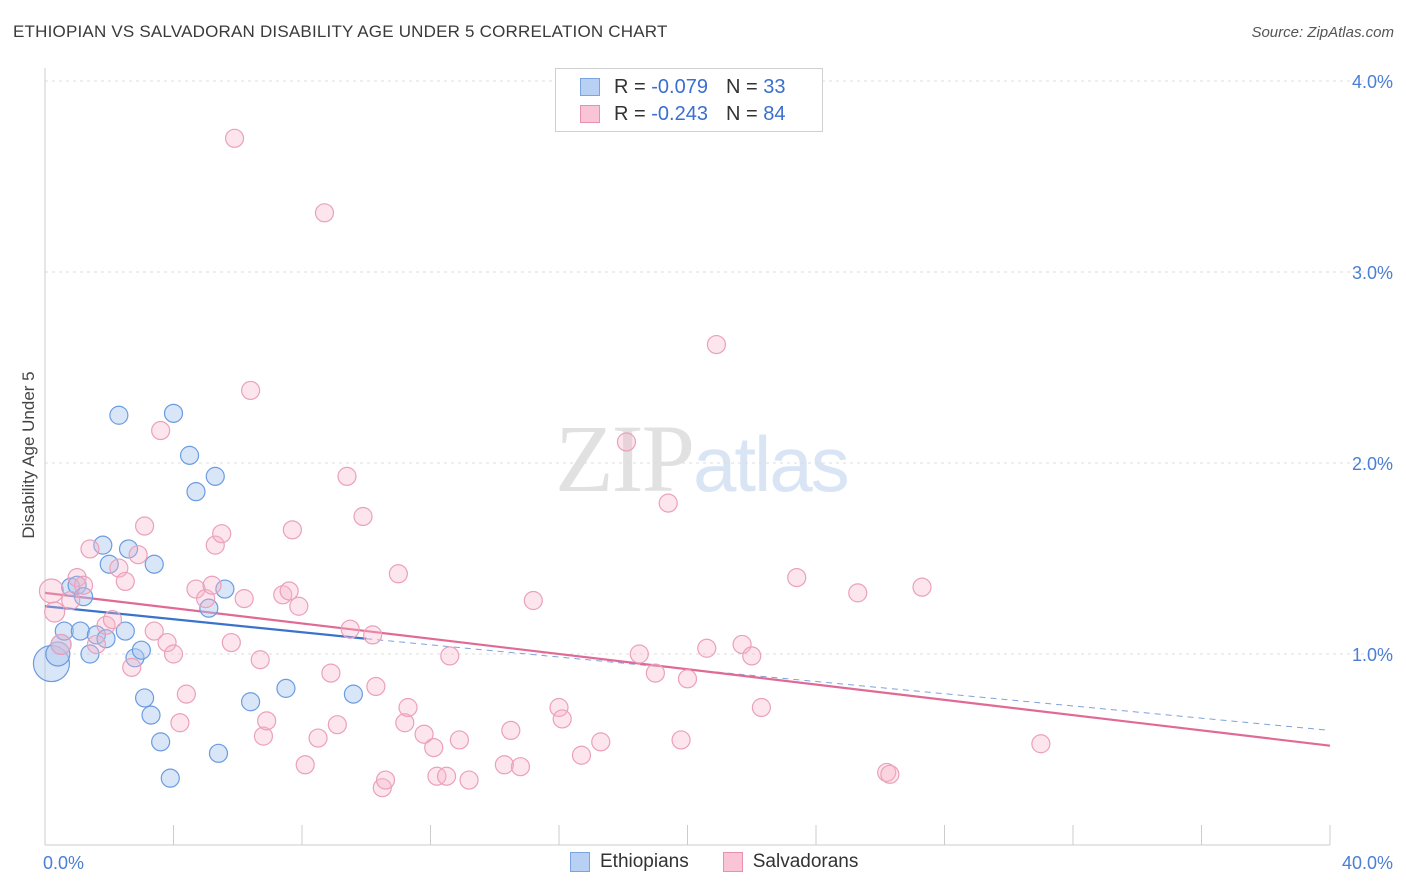  What do you see at coordinates (1372, 464) in the screenshot?
I see `y-tick-label: 2.0%` at bounding box center [1372, 464].